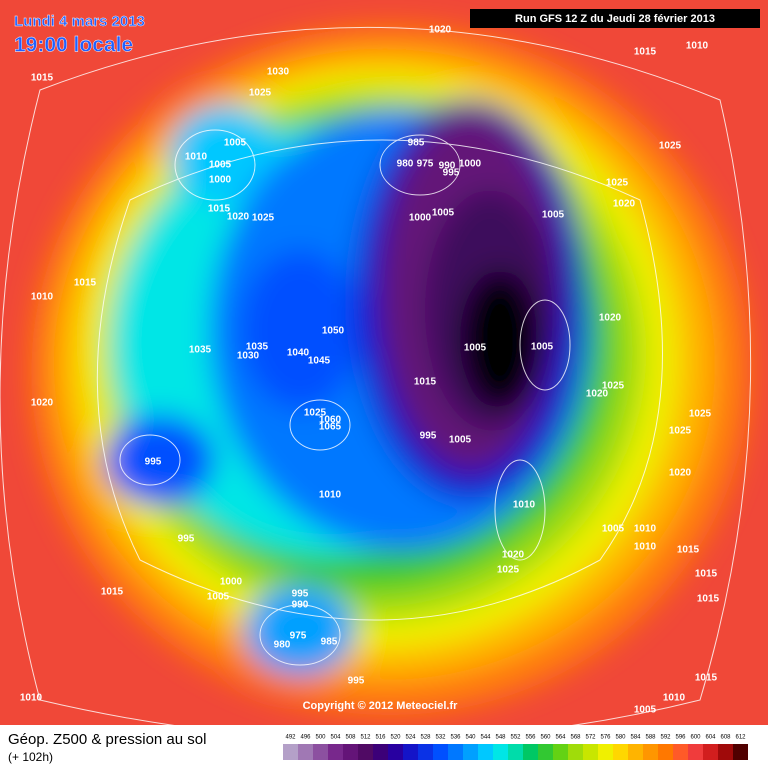 This screenshot has height=773, width=768. Describe the element at coordinates (395, 738) in the screenshot. I see `colorbar-tick-label: 520` at that location.